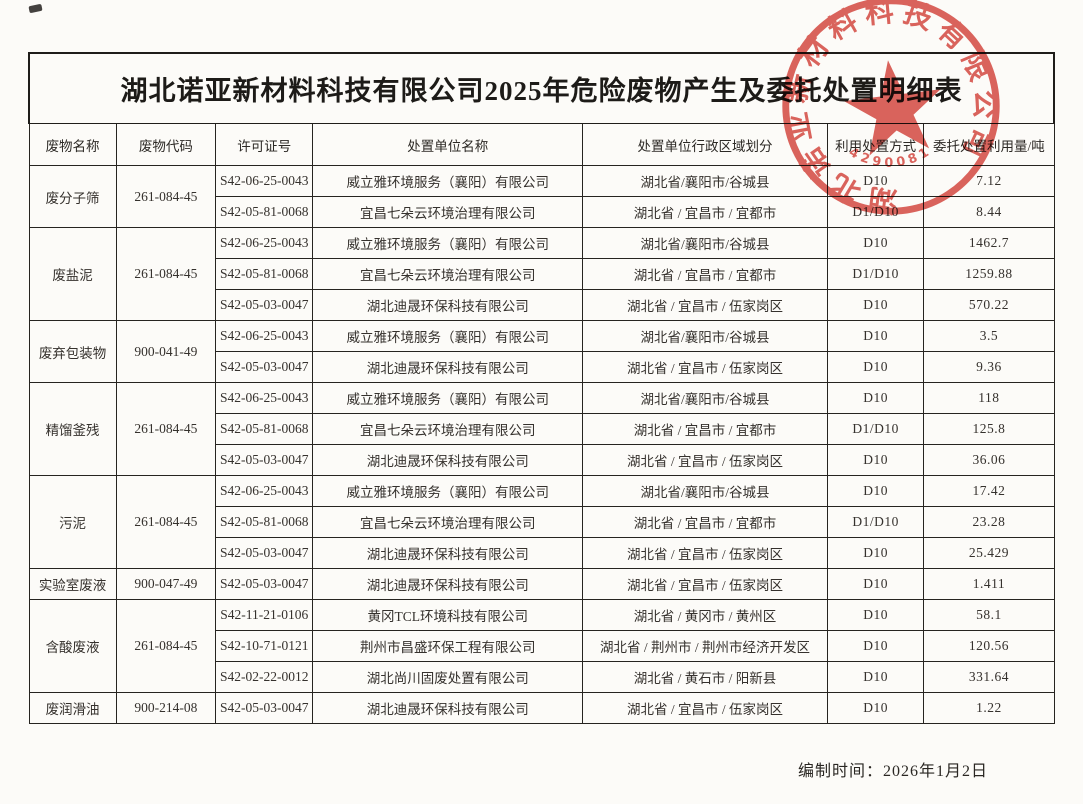 The height and width of the screenshot is (804, 1083). I want to click on waste-name-cell: 含酸废液, so click(72, 646).